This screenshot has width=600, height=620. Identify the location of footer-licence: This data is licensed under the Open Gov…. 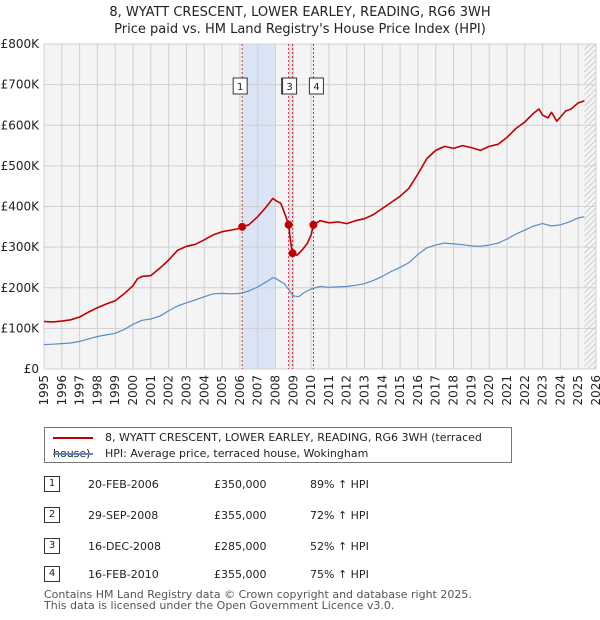
(219, 605).